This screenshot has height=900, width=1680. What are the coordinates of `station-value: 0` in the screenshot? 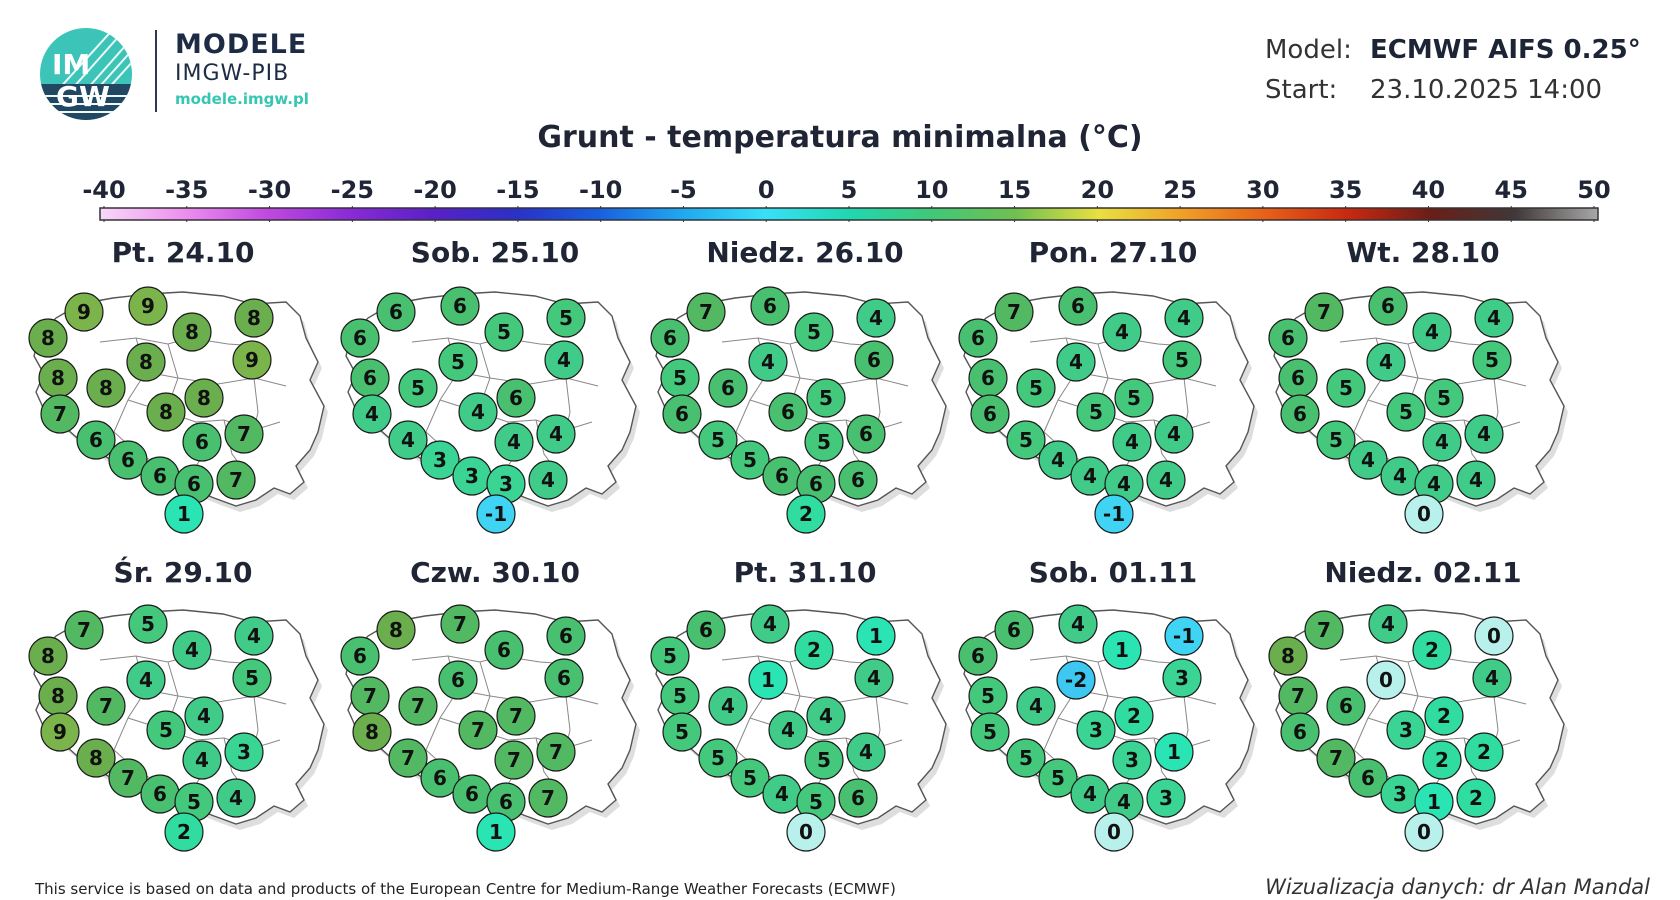 It's located at (1424, 832).